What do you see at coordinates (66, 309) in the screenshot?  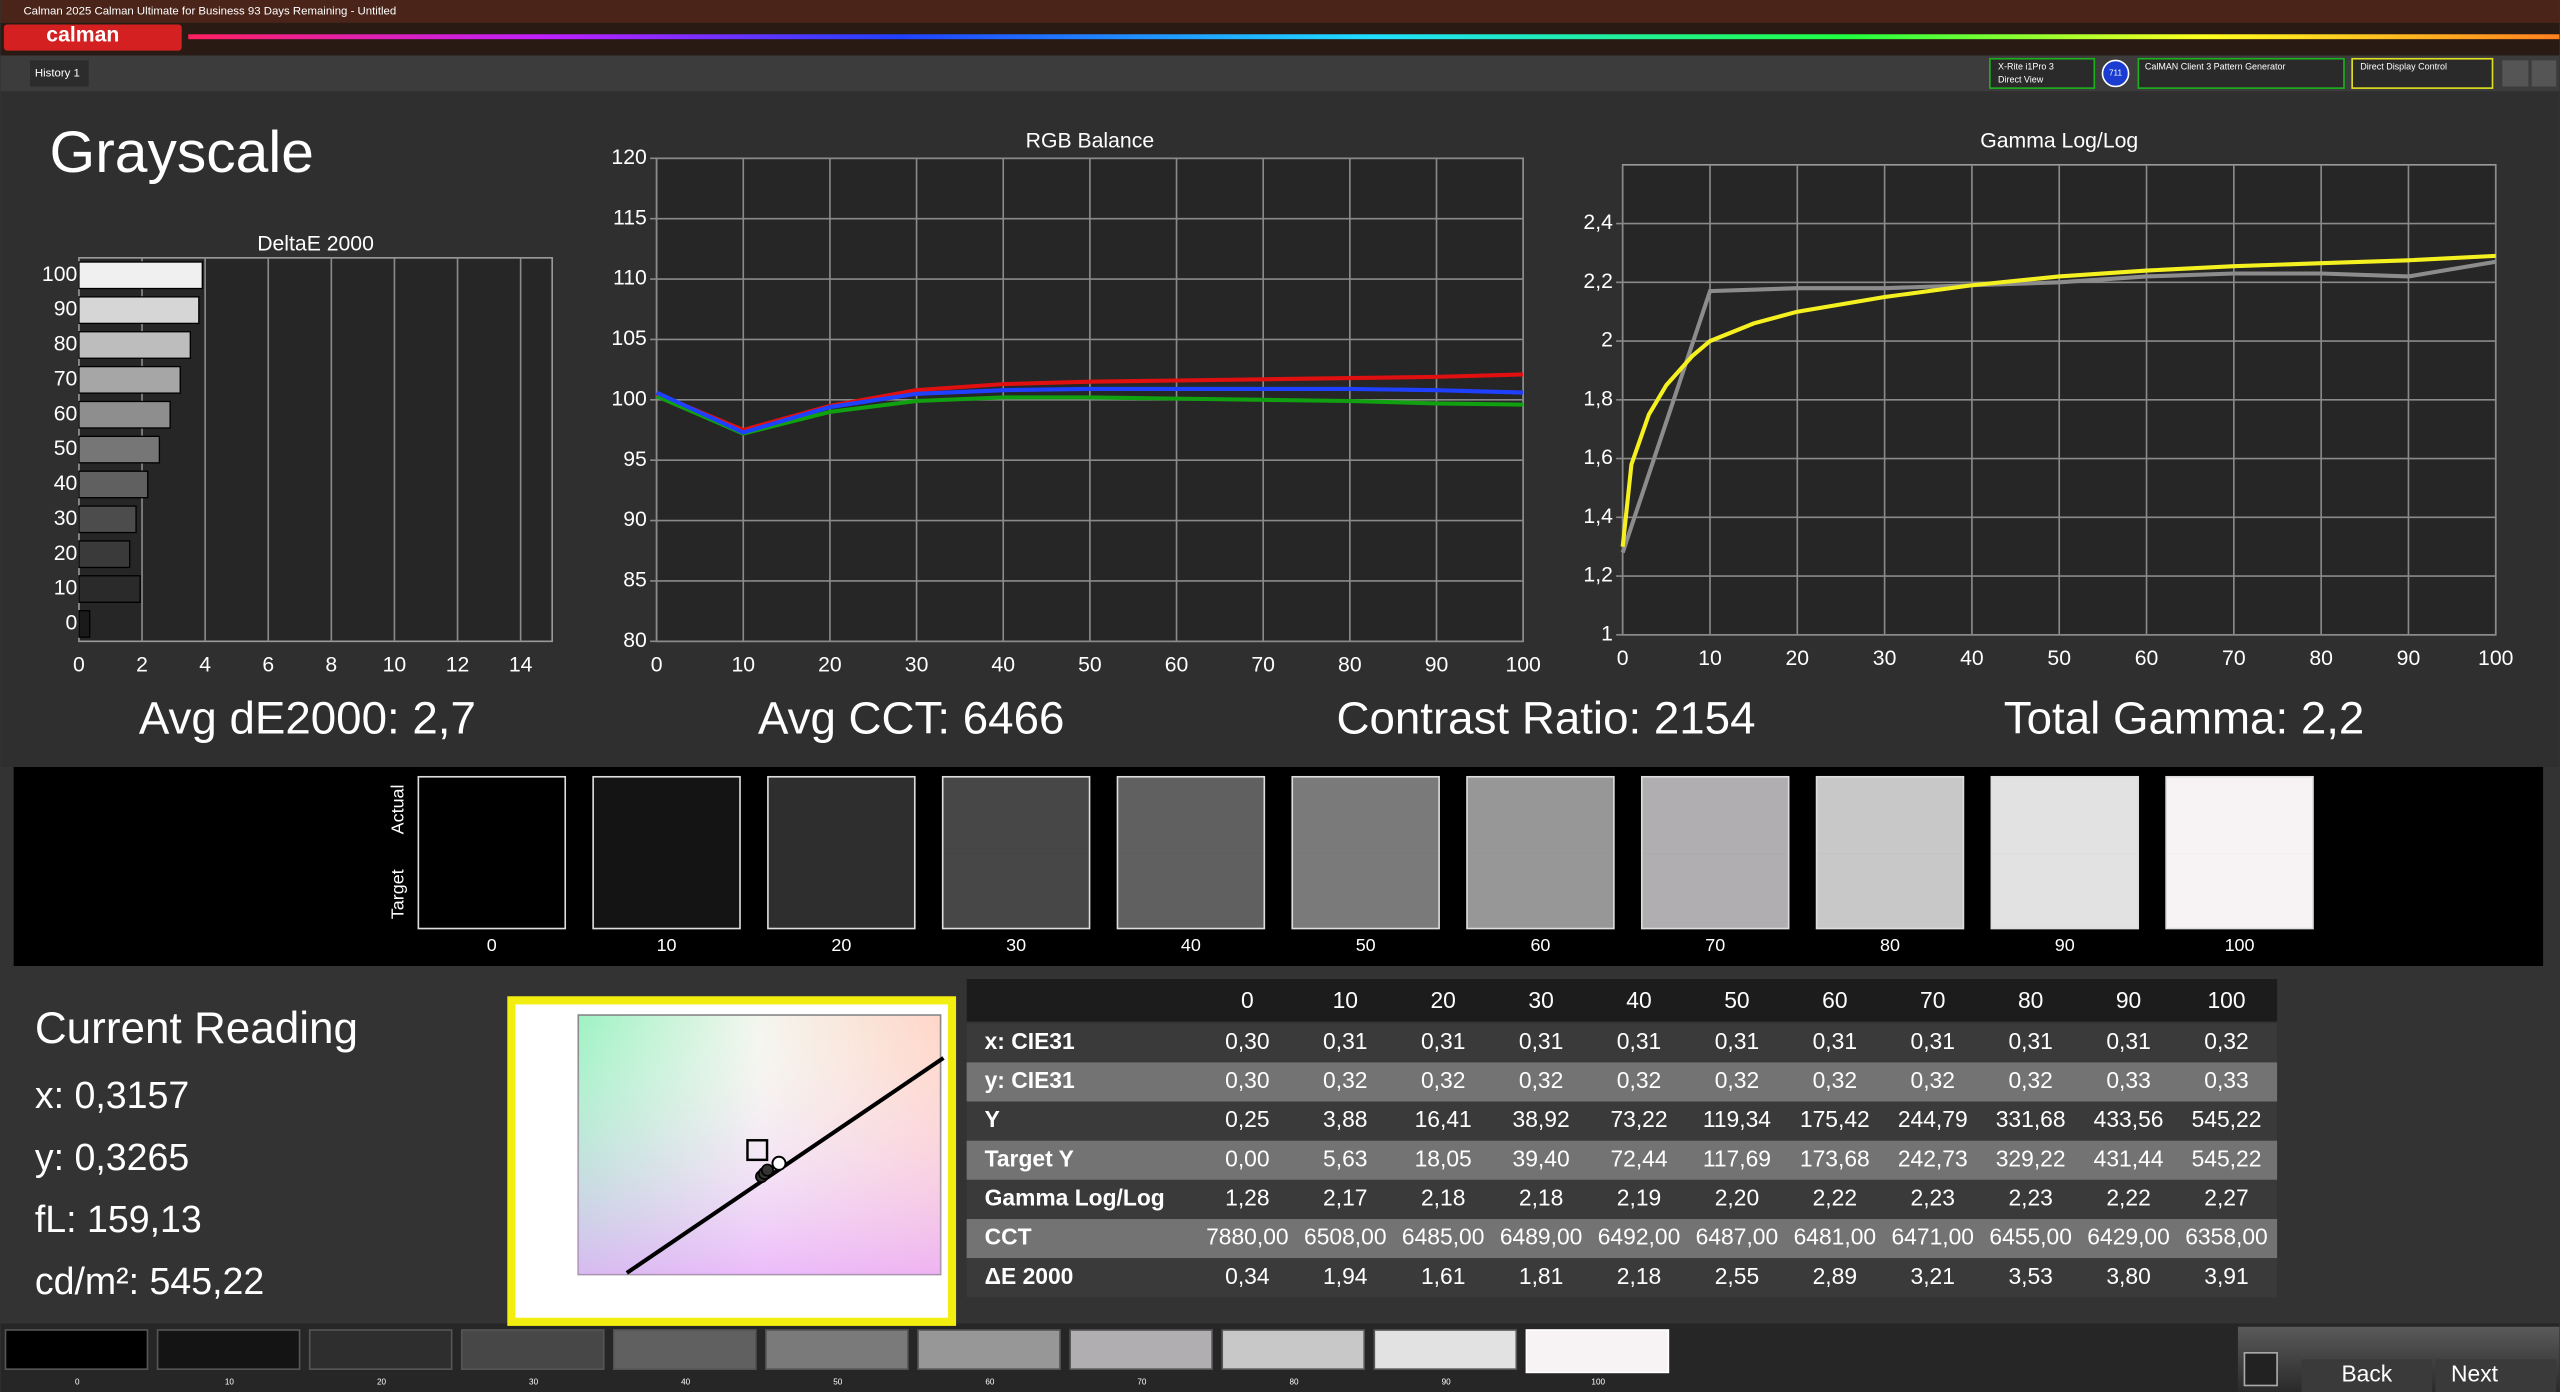 I see `y-tick-label: 90` at bounding box center [66, 309].